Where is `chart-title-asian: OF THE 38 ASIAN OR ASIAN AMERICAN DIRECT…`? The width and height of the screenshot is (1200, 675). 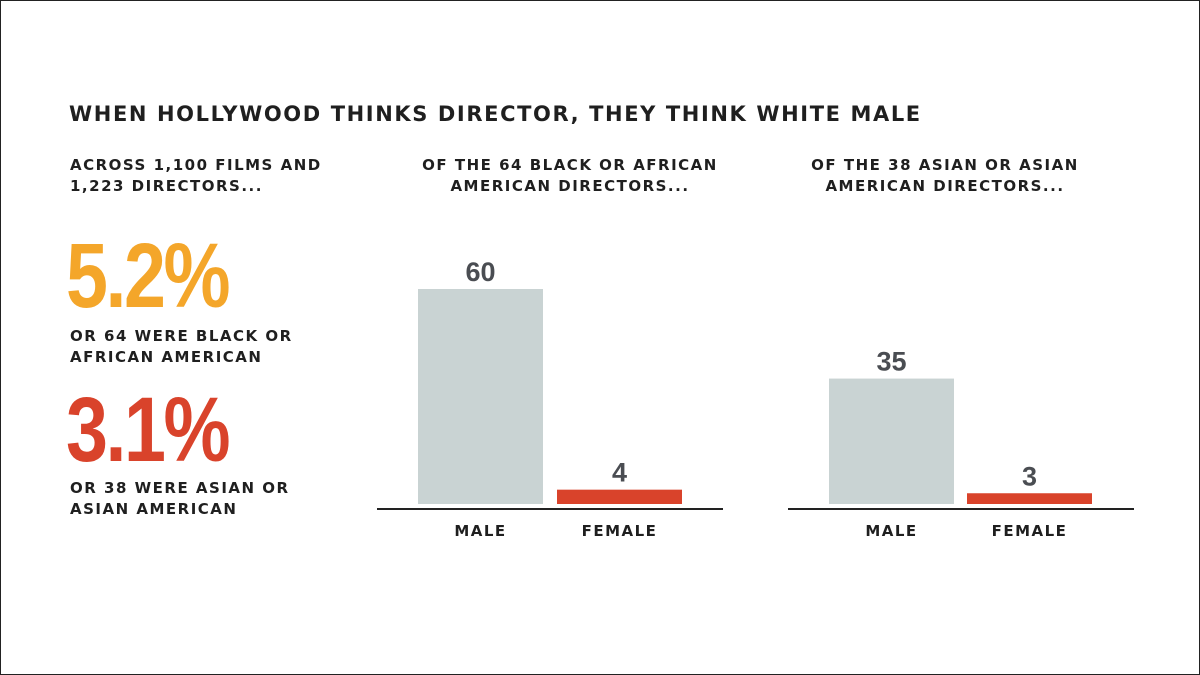
chart-title-asian: OF THE 38 ASIAN OR ASIAN AMERICAN DIRECT… is located at coordinates (945, 175).